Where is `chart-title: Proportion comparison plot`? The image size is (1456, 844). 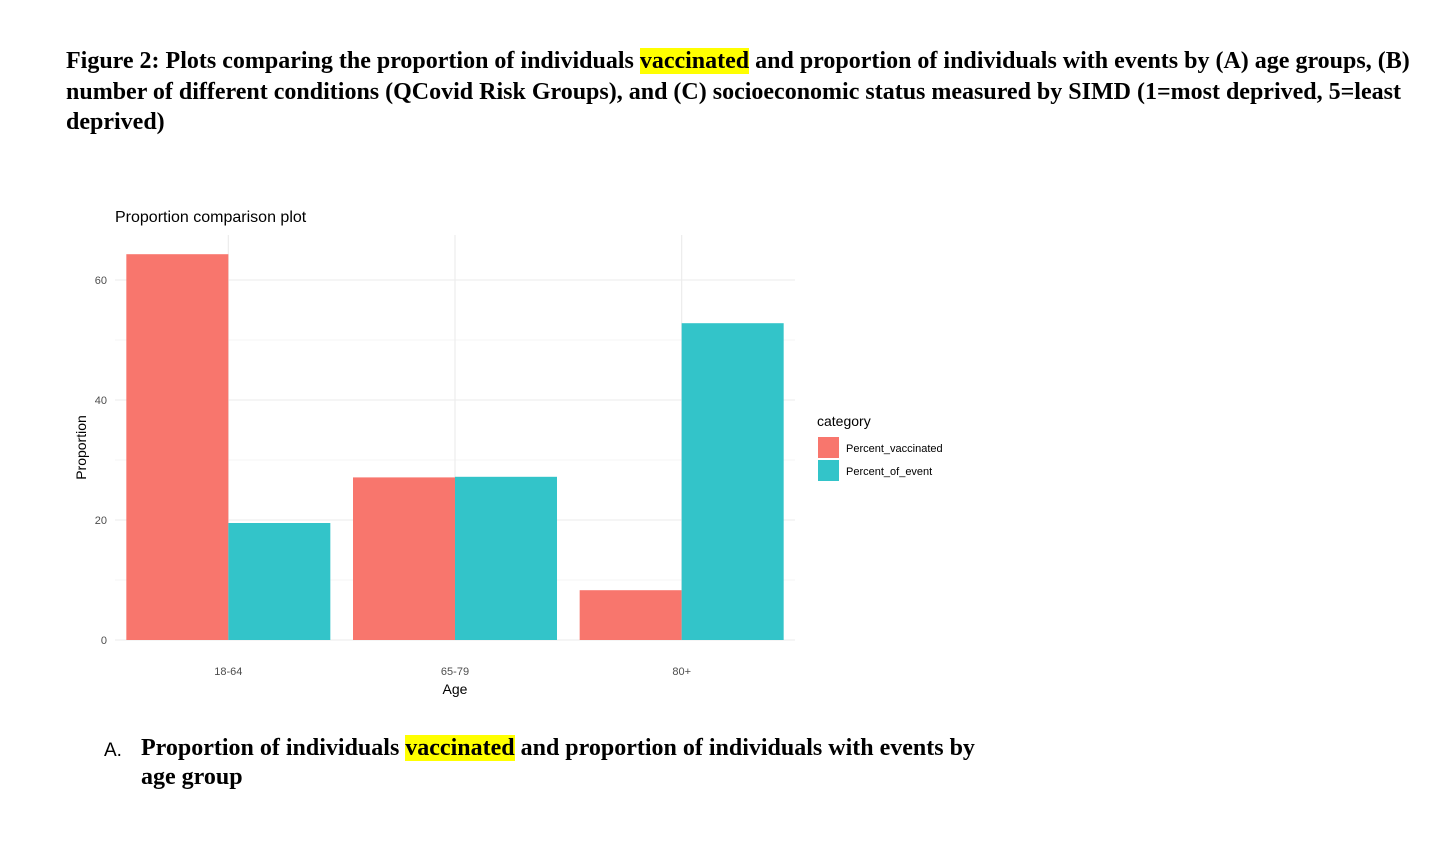 chart-title: Proportion comparison plot is located at coordinates (211, 217).